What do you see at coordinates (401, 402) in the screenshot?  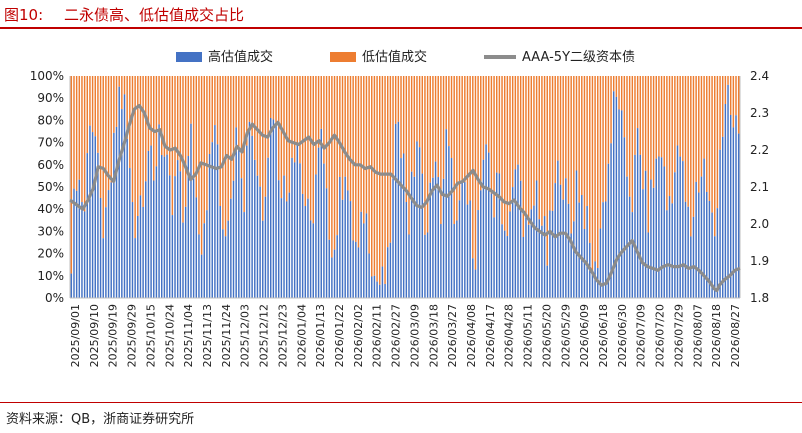 I see `footer-rule` at bounding box center [401, 402].